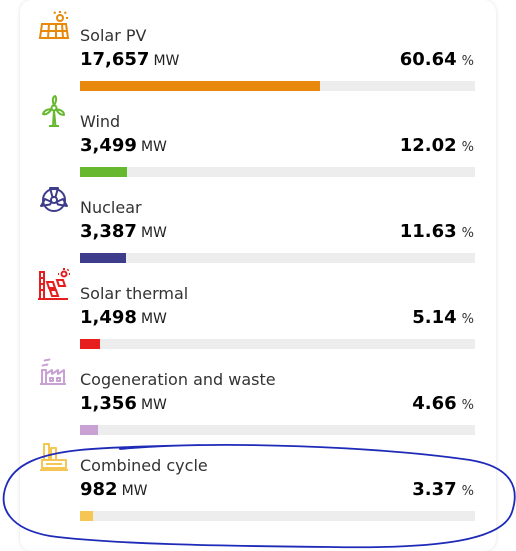  What do you see at coordinates (134, 293) in the screenshot?
I see `source-name: Solar thermal` at bounding box center [134, 293].